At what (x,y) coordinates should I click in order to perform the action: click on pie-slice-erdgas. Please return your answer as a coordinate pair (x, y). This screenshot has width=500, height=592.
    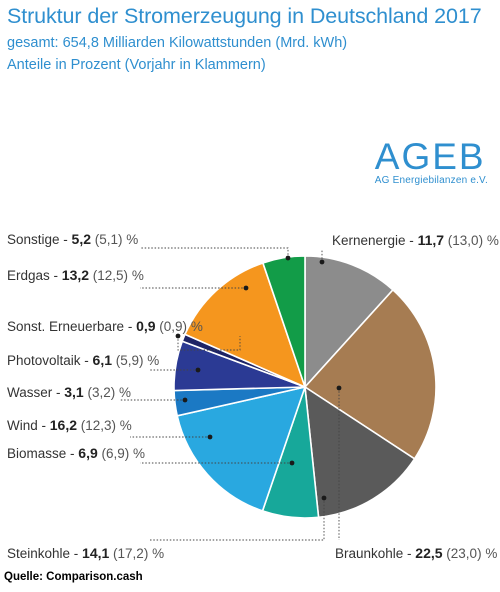
    Looking at the image, I should click on (245, 325).